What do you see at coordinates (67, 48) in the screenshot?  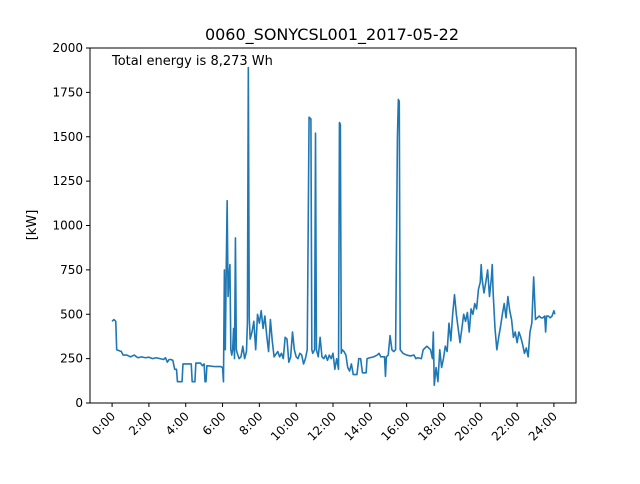 I see `y-tick-label: 2000` at bounding box center [67, 48].